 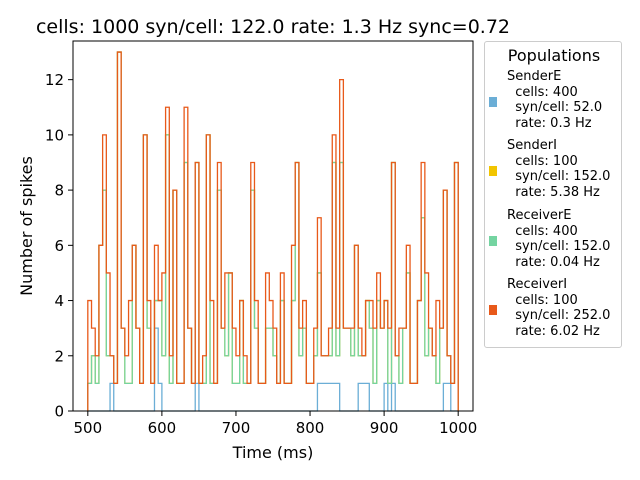 I want to click on legend-title: Populations, so click(x=554, y=55).